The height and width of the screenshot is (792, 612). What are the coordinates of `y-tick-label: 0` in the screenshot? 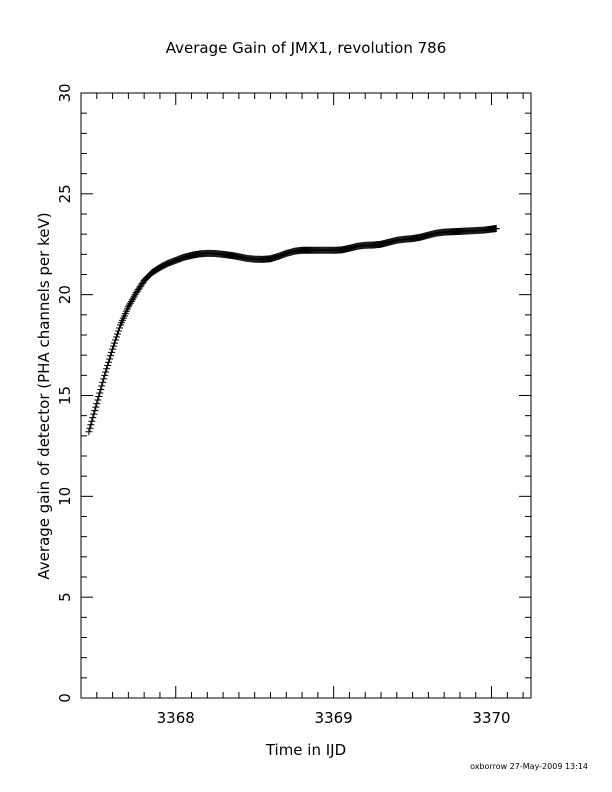 It's located at (65, 698).